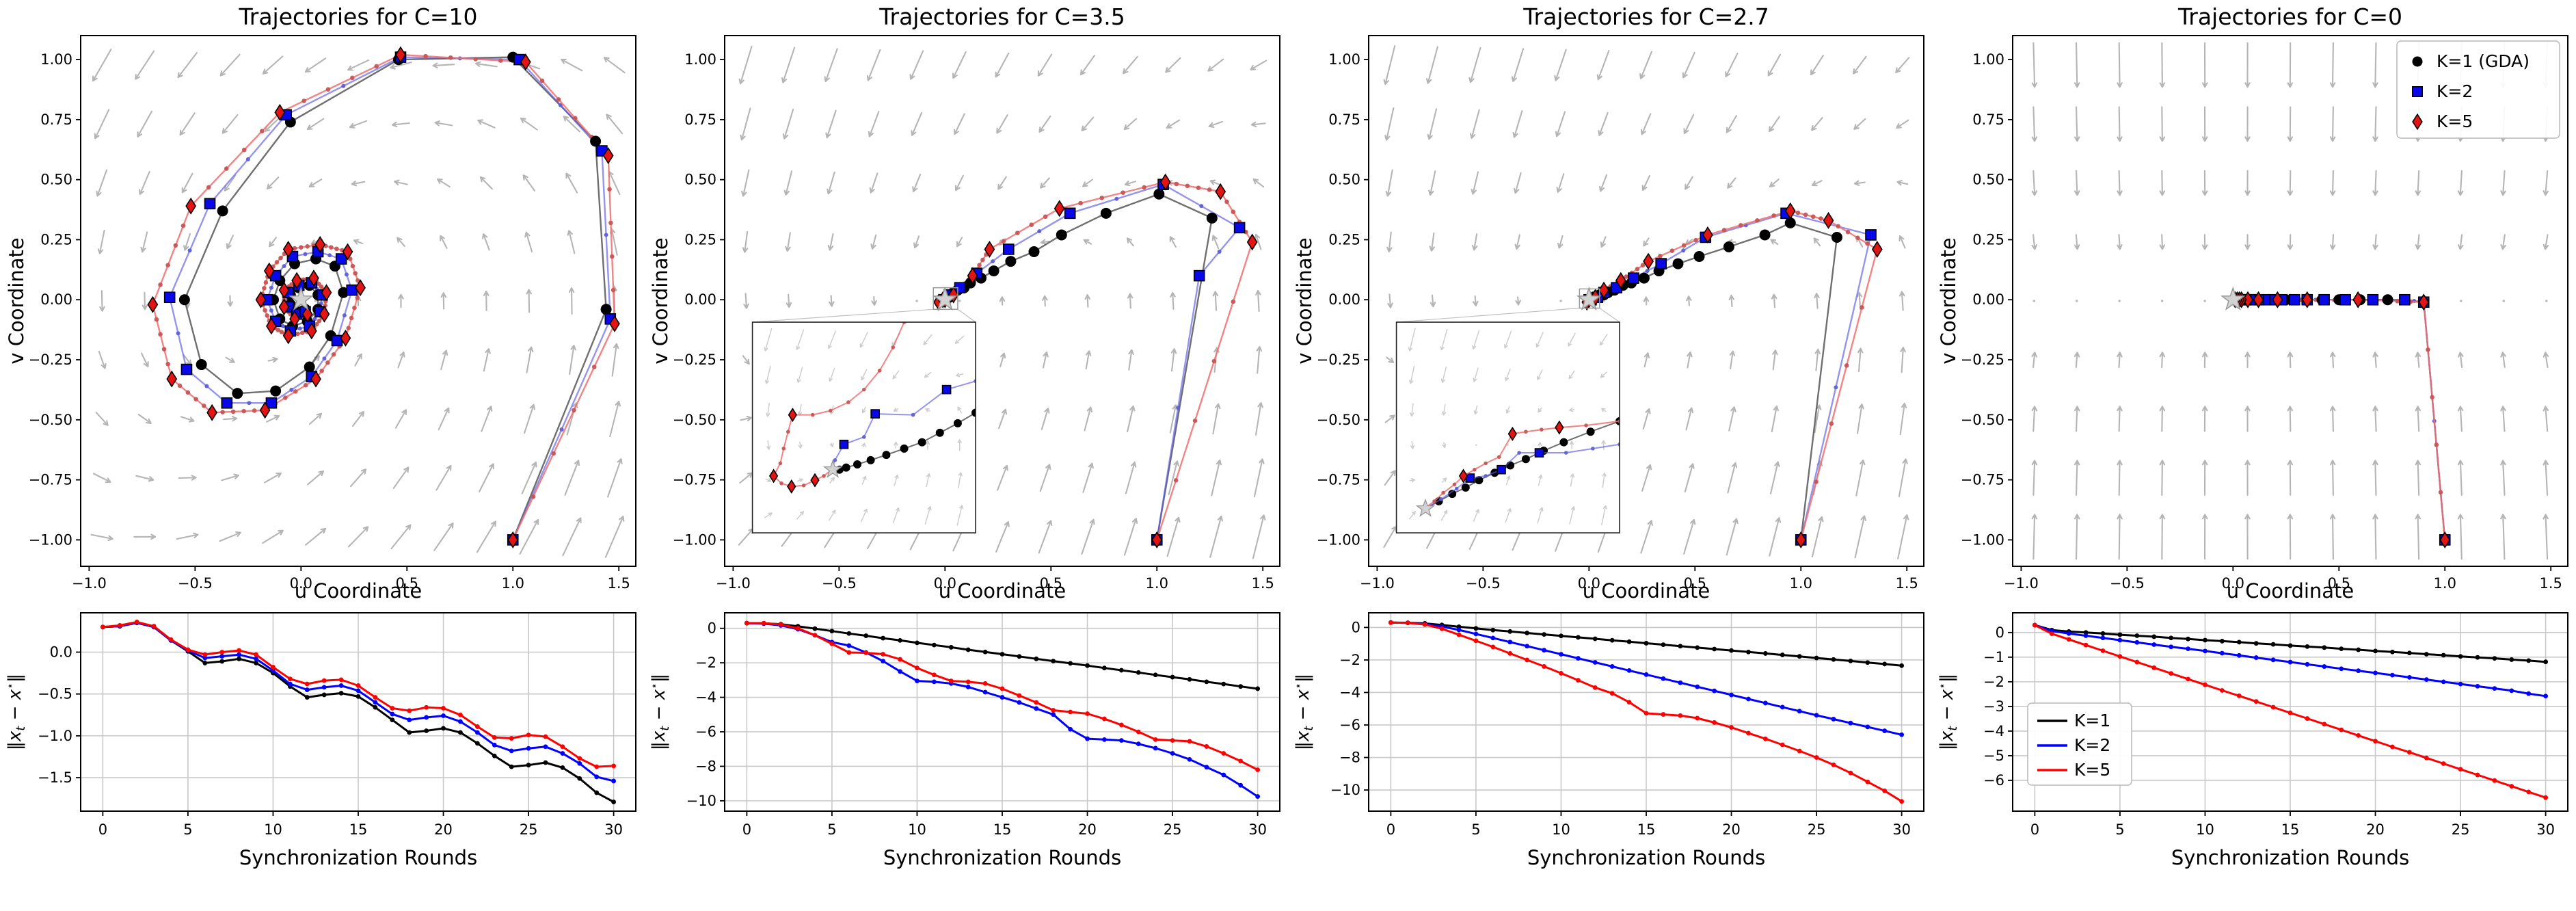 Image resolution: width=2576 pixels, height=911 pixels. What do you see at coordinates (1646, 591) in the screenshot?
I see `x-axis-label: u Coordinate` at bounding box center [1646, 591].